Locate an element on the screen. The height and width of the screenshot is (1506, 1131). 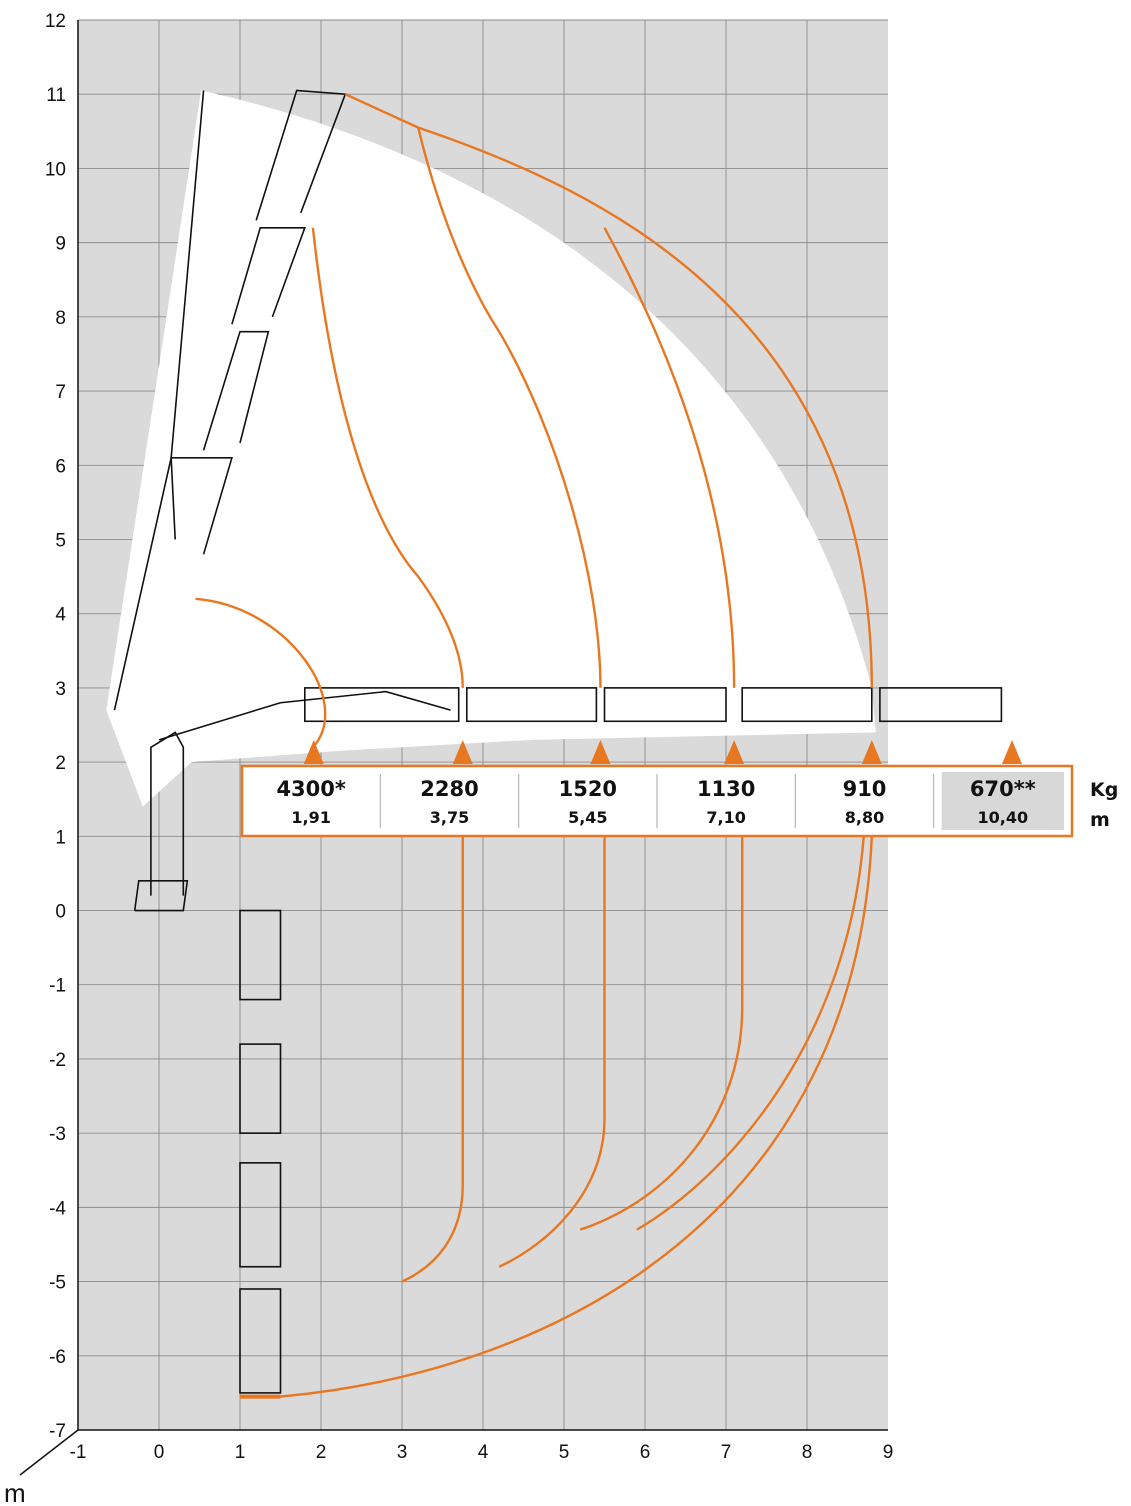
x-tick-label: 2 is located at coordinates (321, 1452).